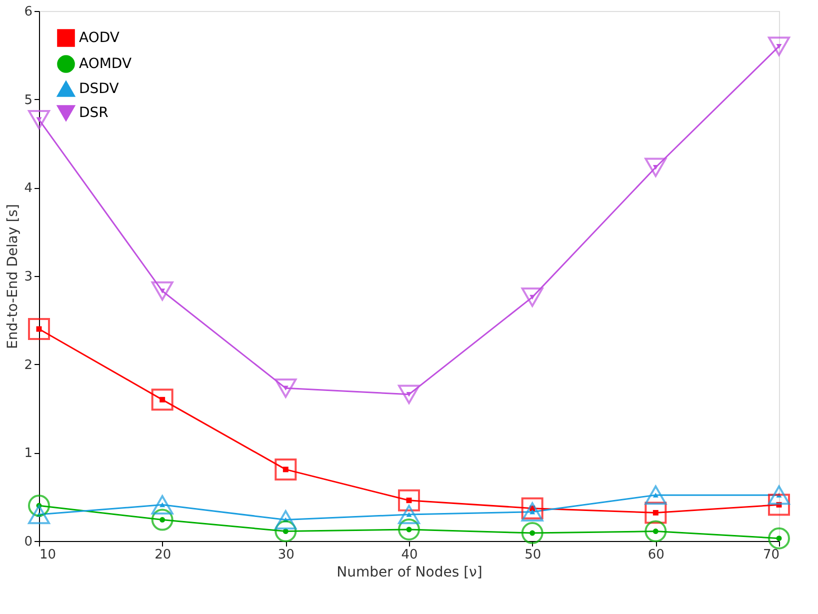 This screenshot has height=614, width=818. What do you see at coordinates (409, 555) in the screenshot?
I see `x-tick-label: 40` at bounding box center [409, 555].